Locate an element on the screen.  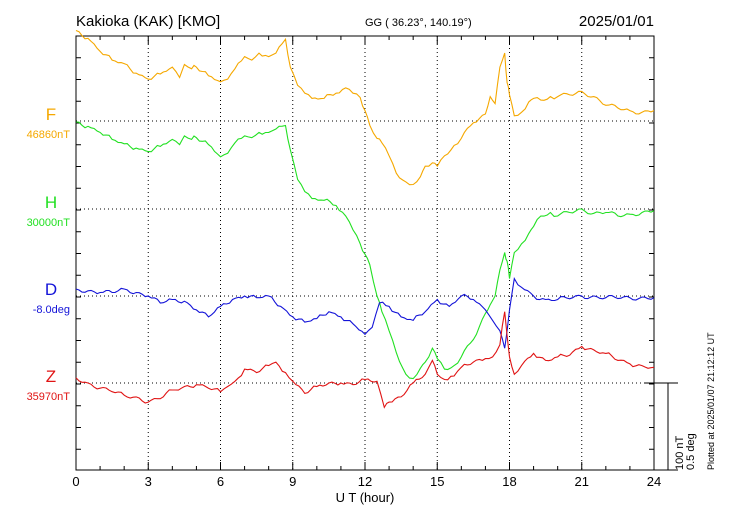
x-tick-label: 6 is located at coordinates (220, 481).